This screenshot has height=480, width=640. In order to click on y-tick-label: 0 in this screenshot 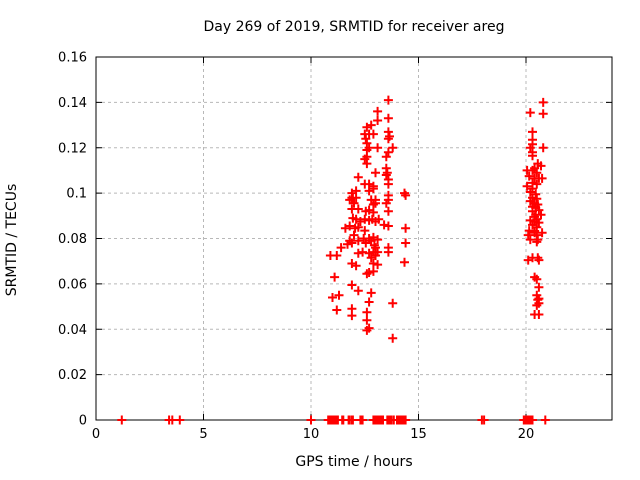, I will do `click(83, 421)`.